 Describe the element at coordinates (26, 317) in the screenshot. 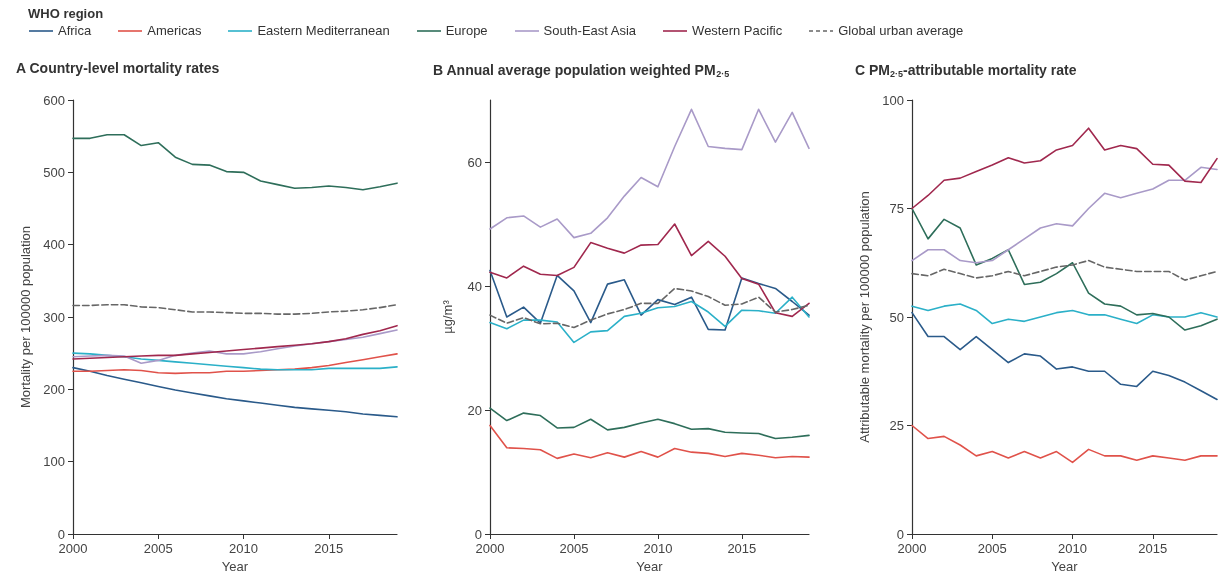

I see `y-axis-title: Mortality per 100000 population` at that location.